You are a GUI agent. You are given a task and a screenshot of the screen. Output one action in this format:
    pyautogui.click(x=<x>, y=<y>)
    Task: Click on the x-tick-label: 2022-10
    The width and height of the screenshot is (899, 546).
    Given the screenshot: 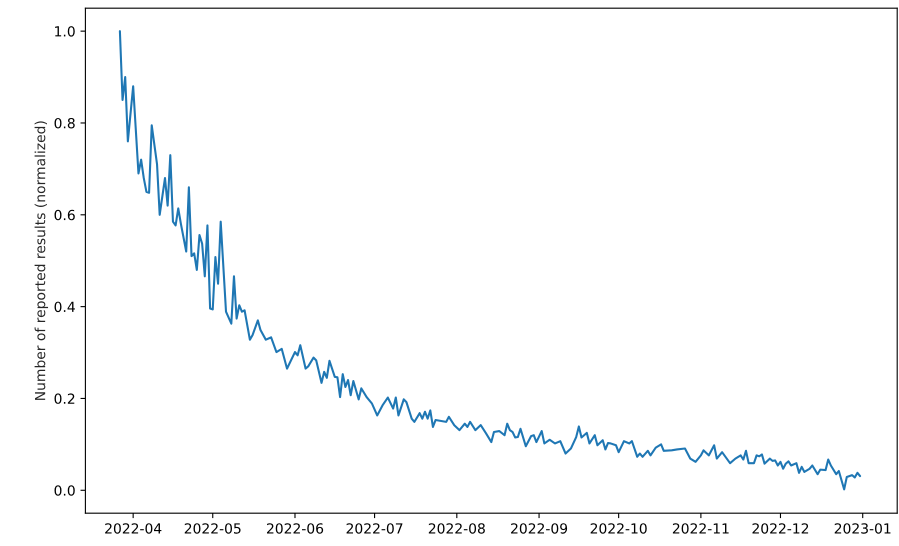 What is the action you would take?
    pyautogui.click(x=618, y=528)
    